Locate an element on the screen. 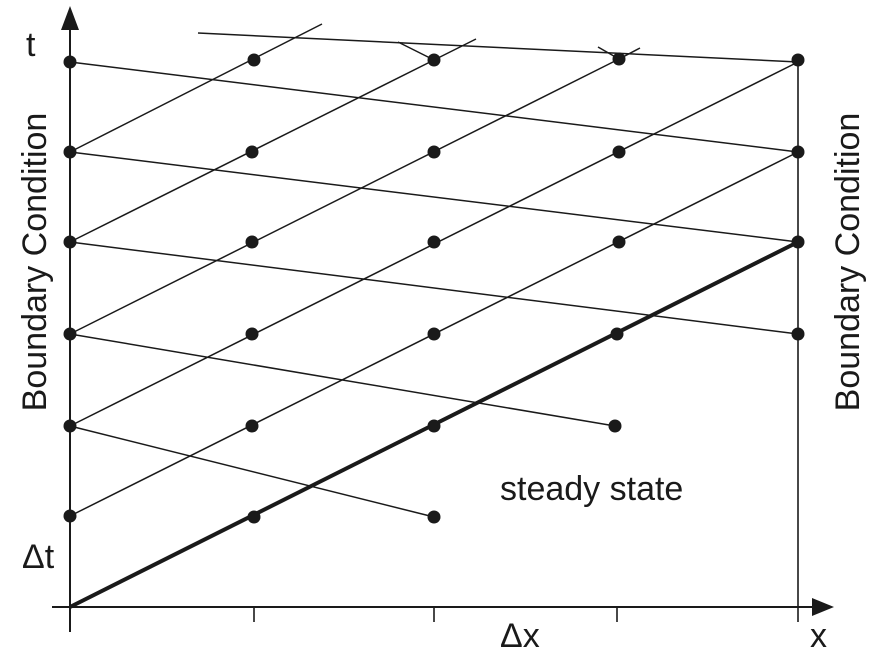 Image resolution: width=869 pixels, height=651 pixels. x-axis-arrowhead is located at coordinates (823, 607).